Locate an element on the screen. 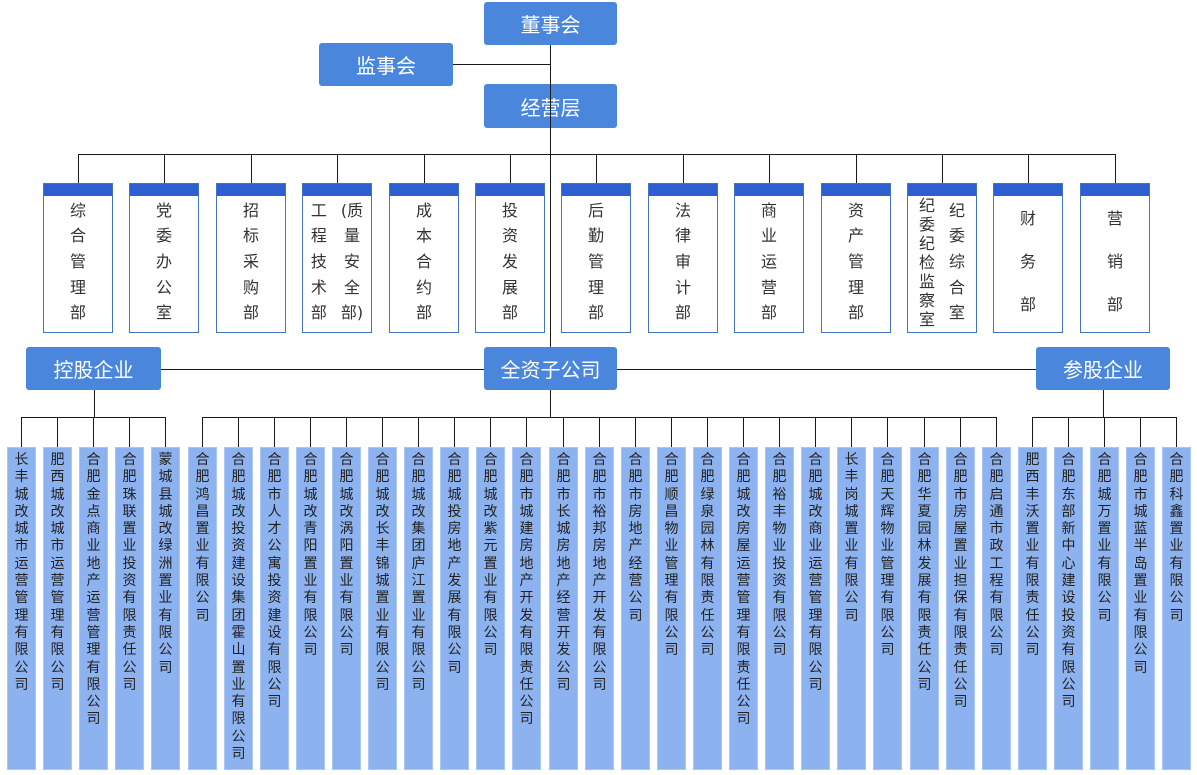 The width and height of the screenshot is (1197, 775). company-box: 合肥市裕邦房地产开发有限公司 is located at coordinates (599, 608).